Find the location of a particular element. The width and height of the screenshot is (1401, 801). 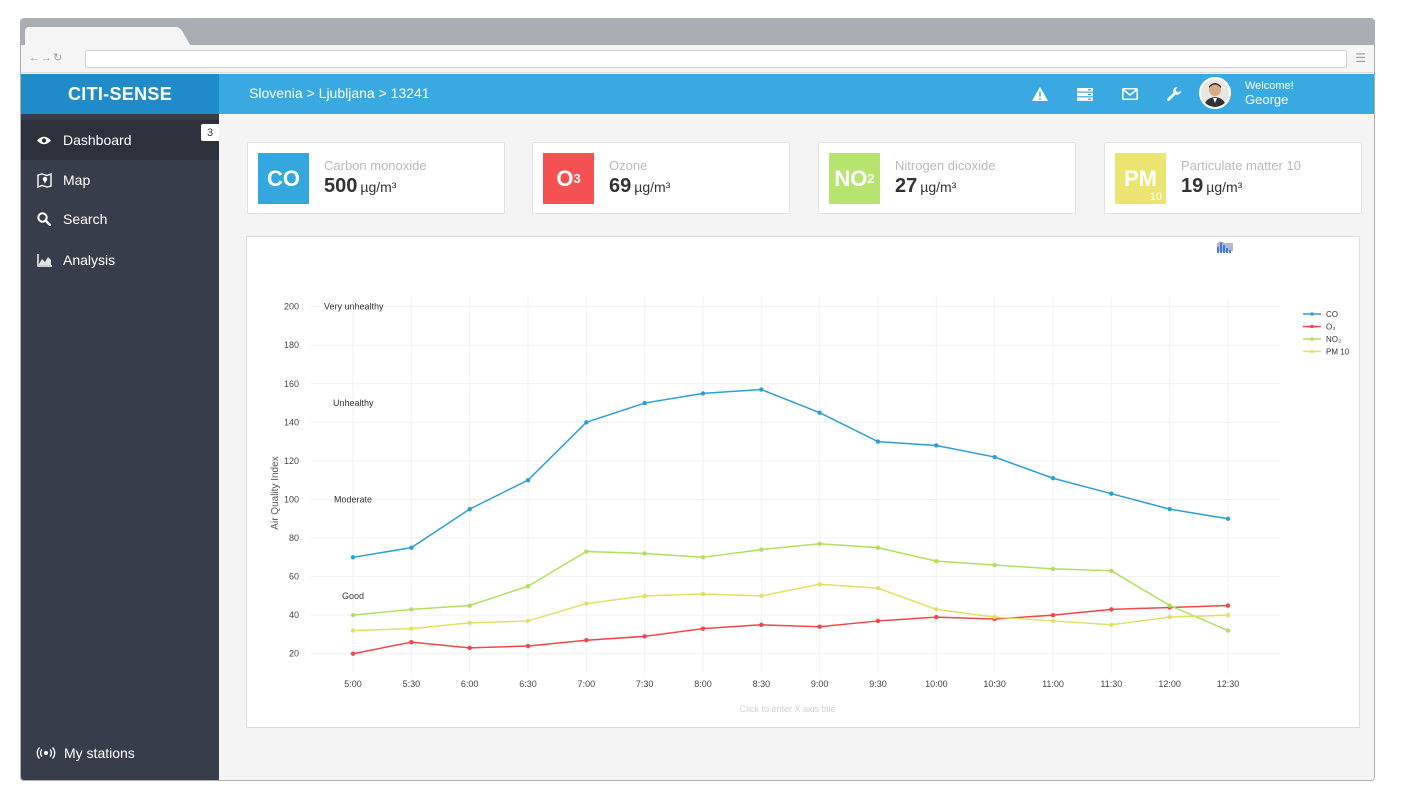

band-annotation: Very unhealthy is located at coordinates (354, 307).